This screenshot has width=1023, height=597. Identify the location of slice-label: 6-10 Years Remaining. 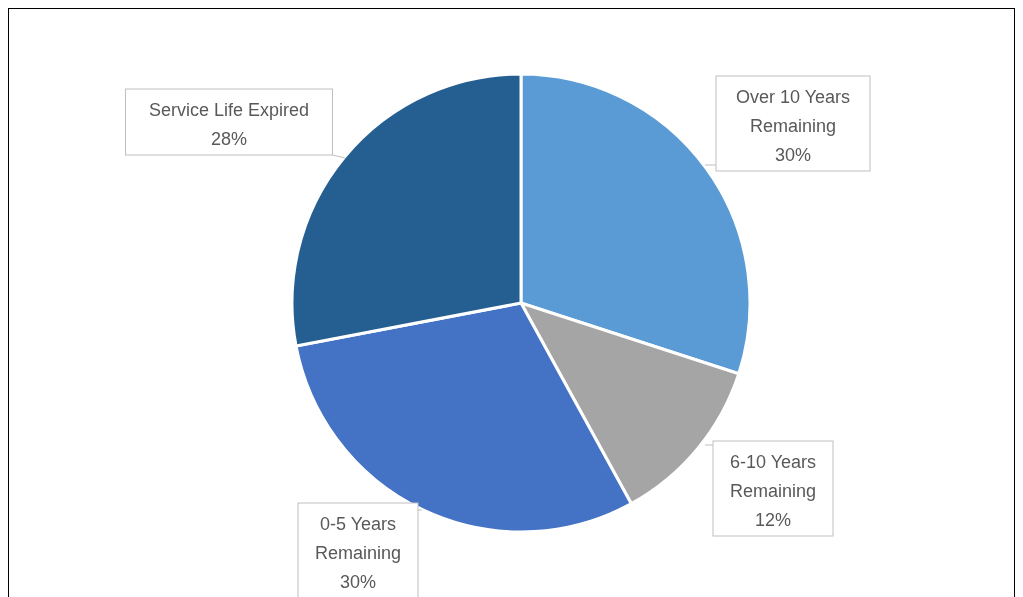
(773, 476).